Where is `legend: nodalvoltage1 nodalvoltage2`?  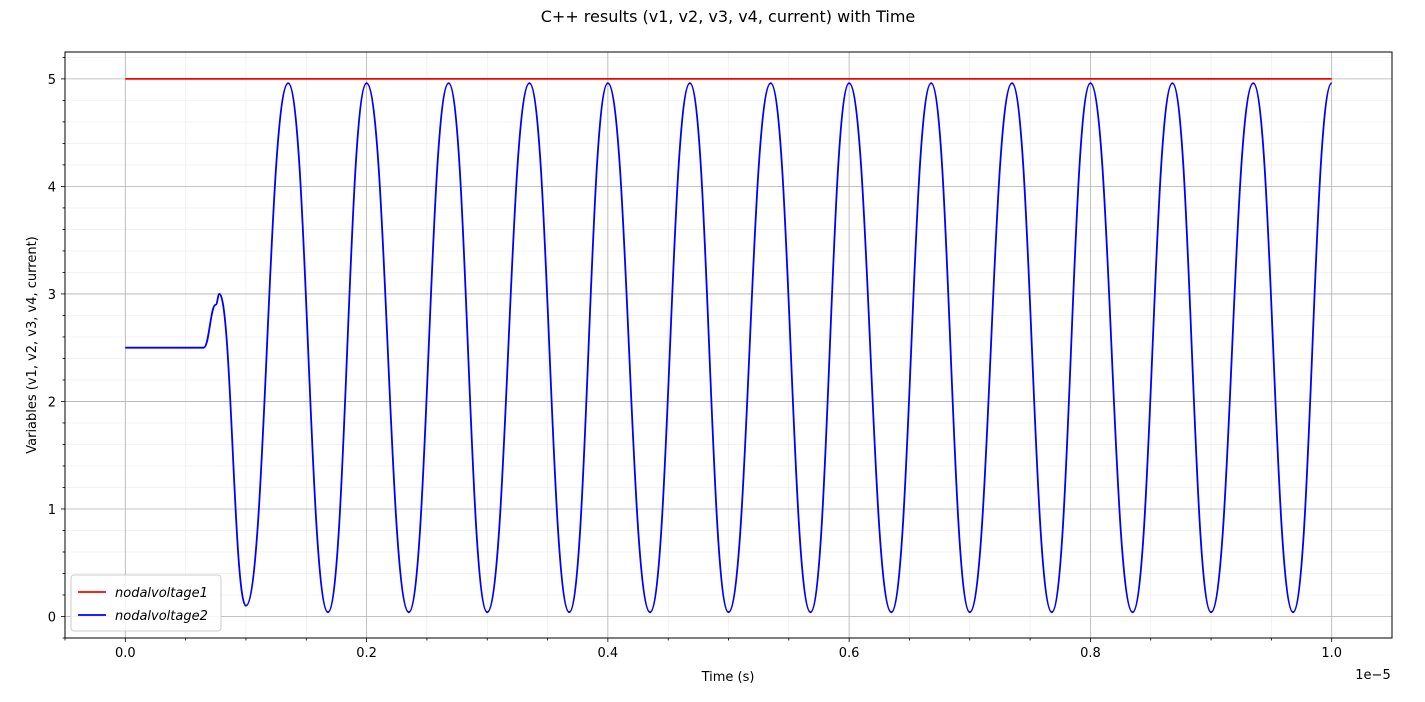 legend: nodalvoltage1 nodalvoltage2 is located at coordinates (146, 603).